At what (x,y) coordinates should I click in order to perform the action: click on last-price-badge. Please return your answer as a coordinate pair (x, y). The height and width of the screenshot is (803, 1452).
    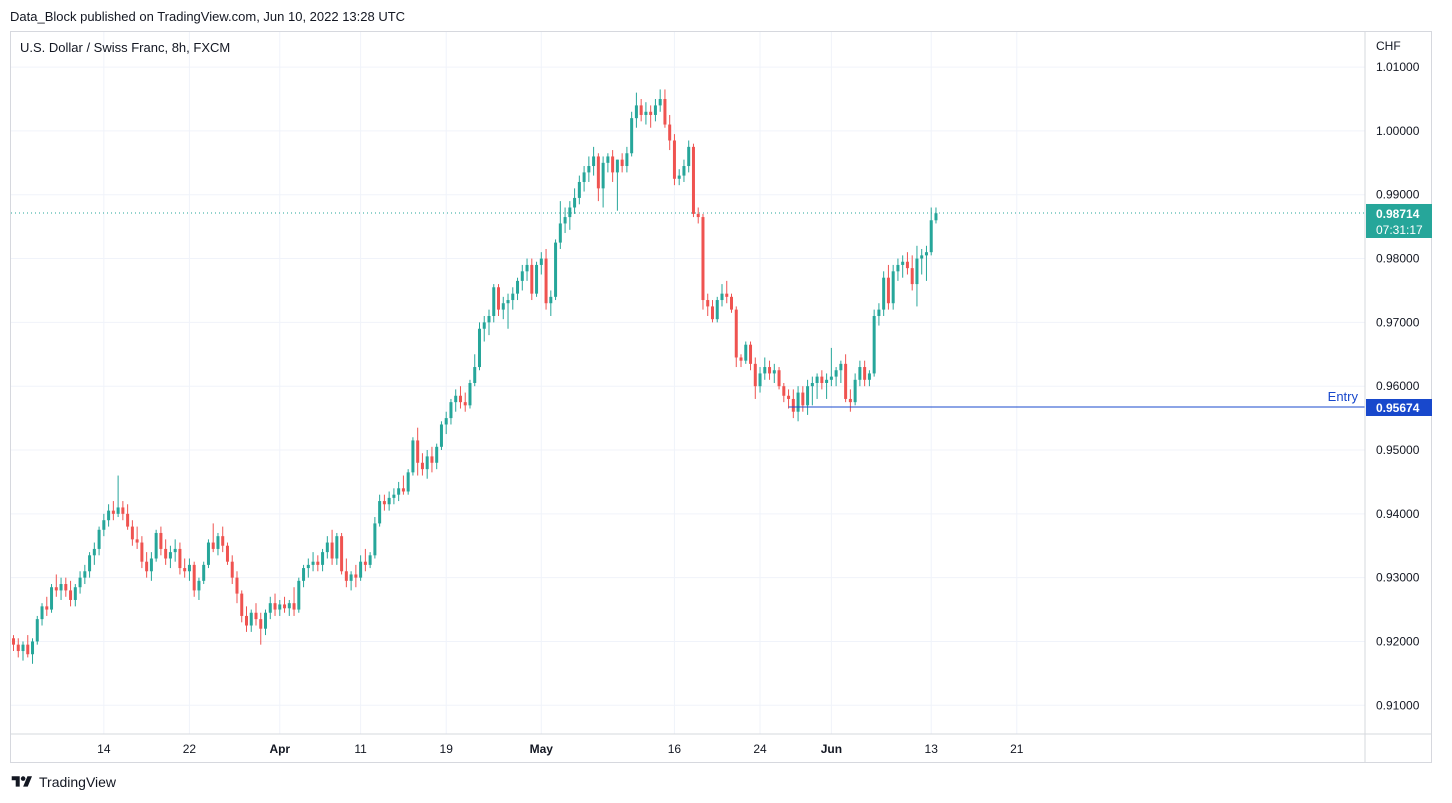
    Looking at the image, I should click on (1399, 220).